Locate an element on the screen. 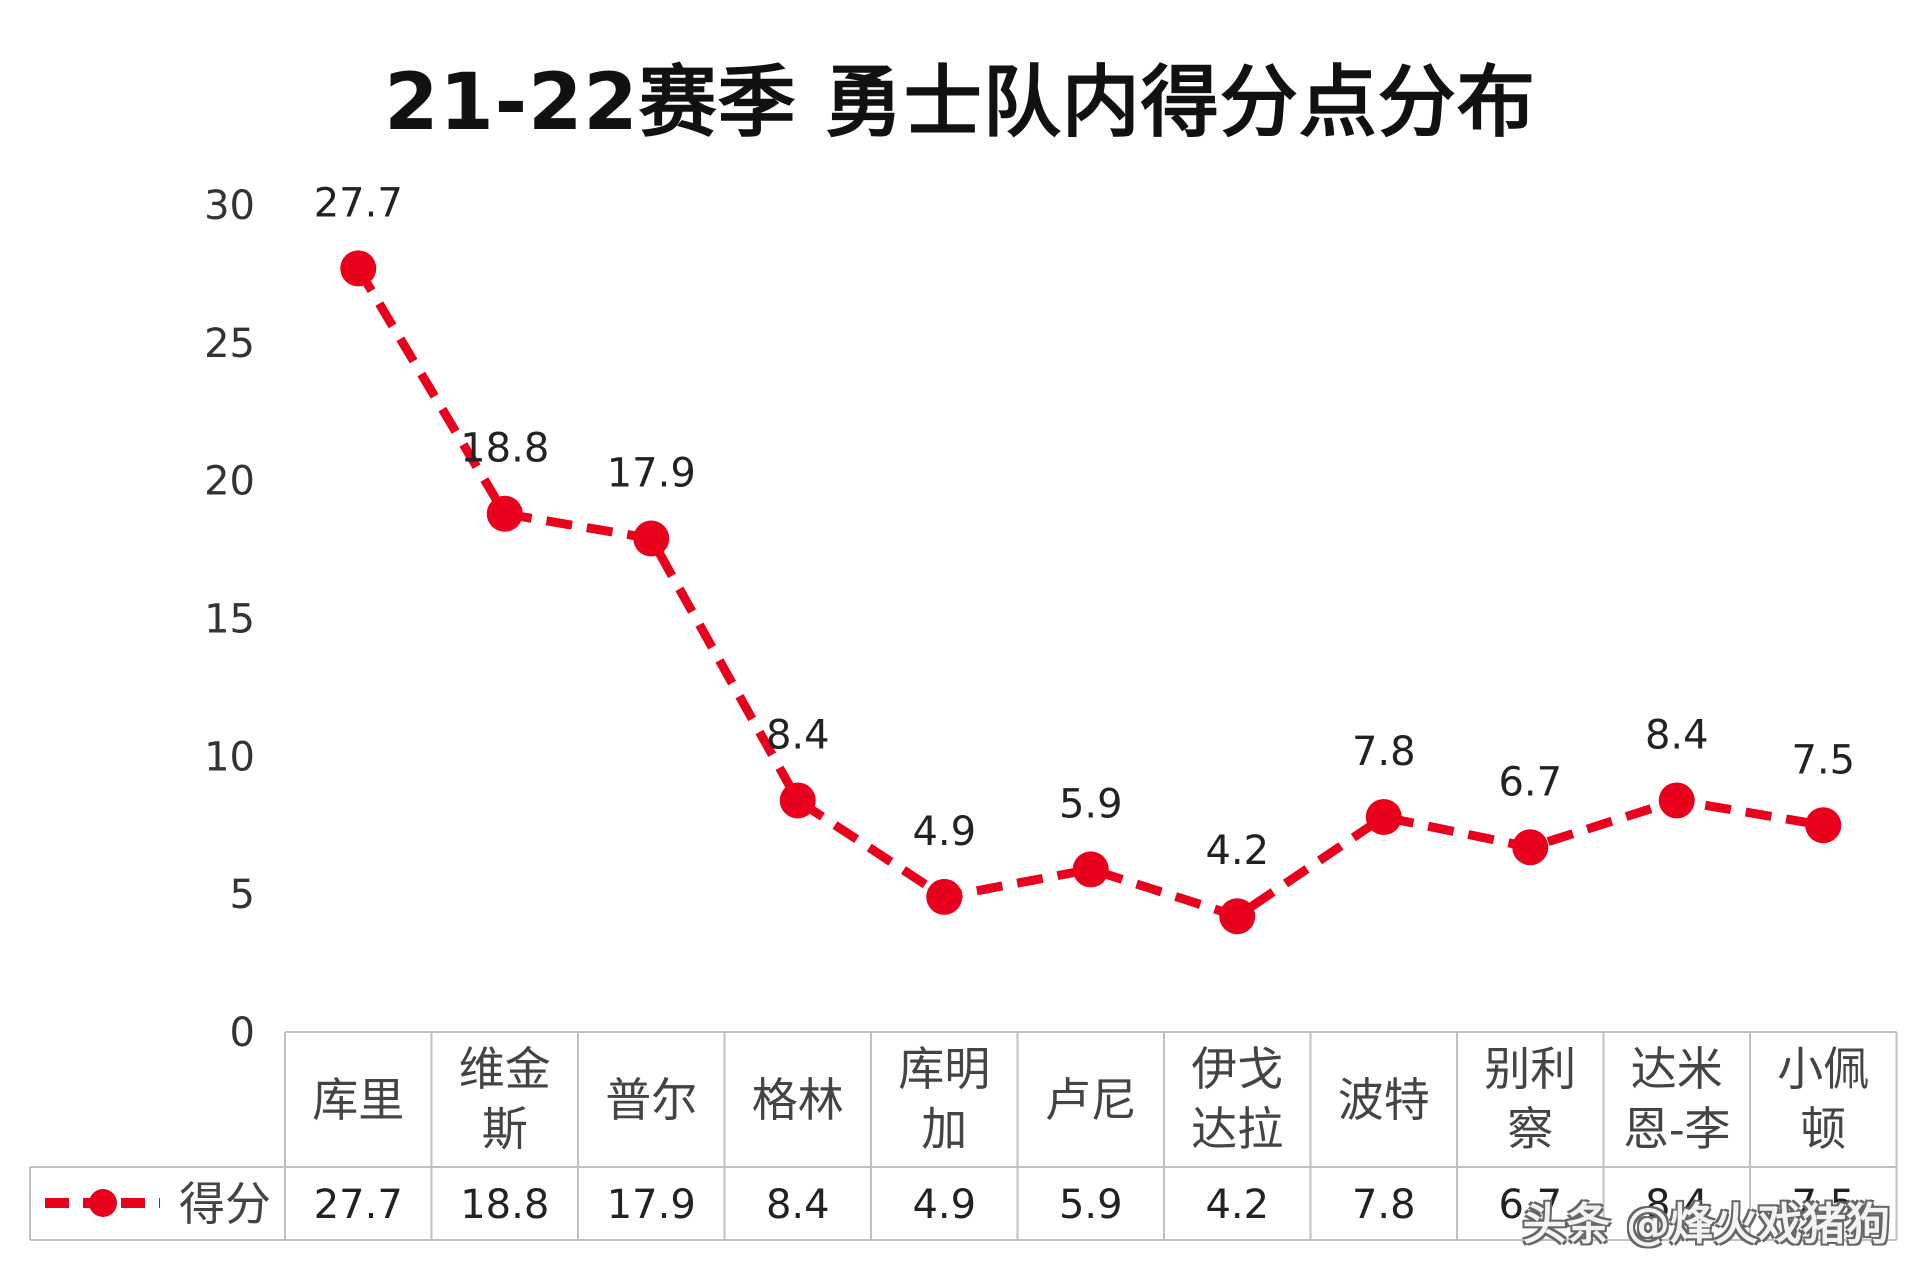  y-tick-label: 5 is located at coordinates (242, 895).